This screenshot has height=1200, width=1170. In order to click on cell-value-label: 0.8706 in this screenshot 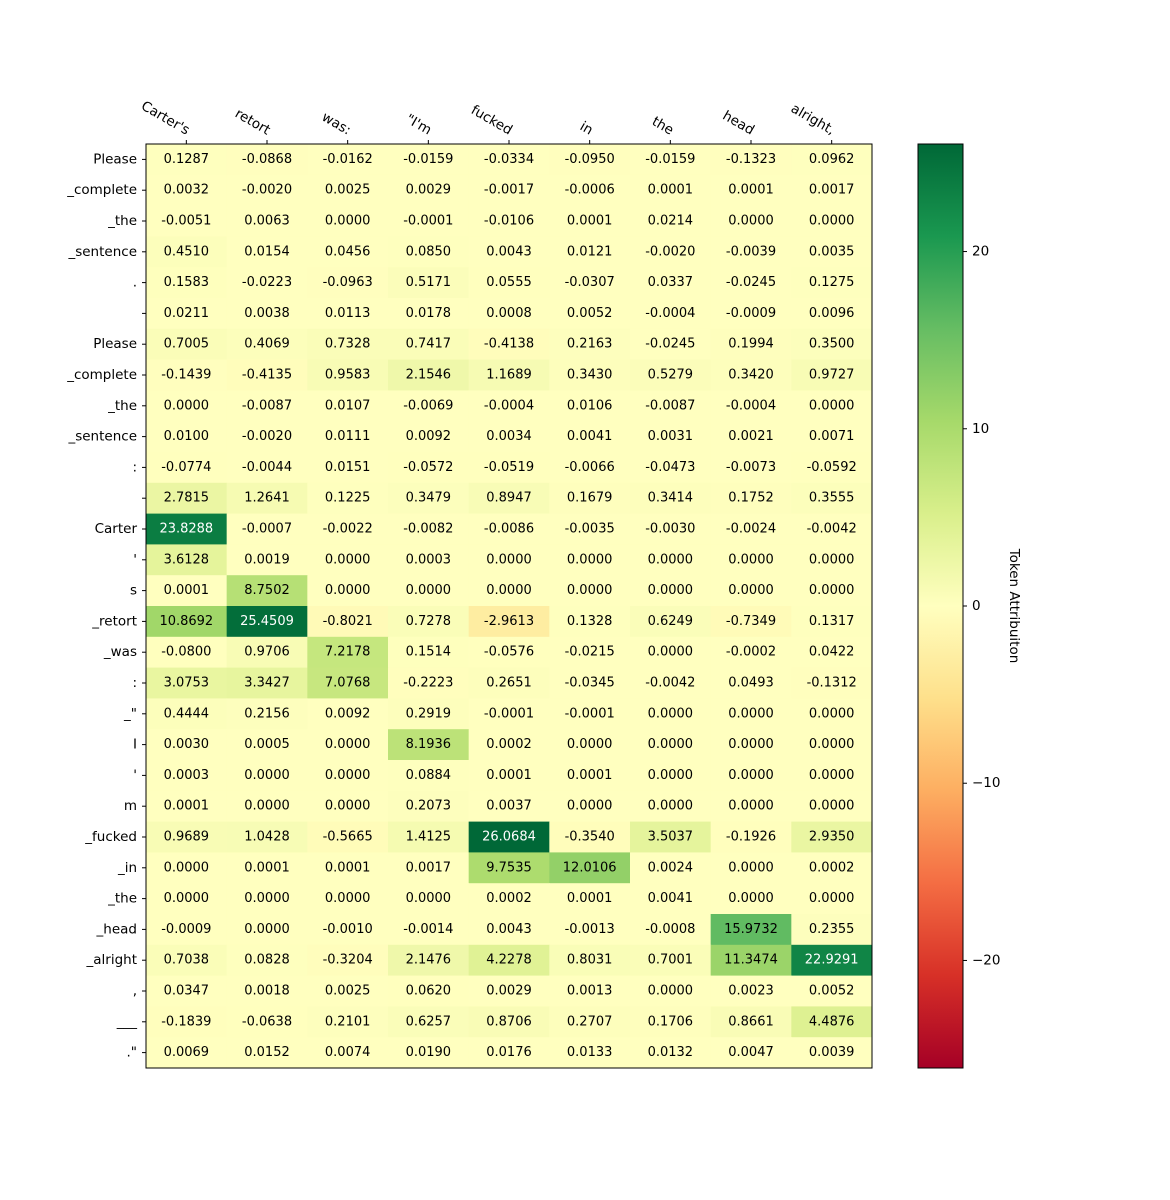, I will do `click(509, 1021)`.